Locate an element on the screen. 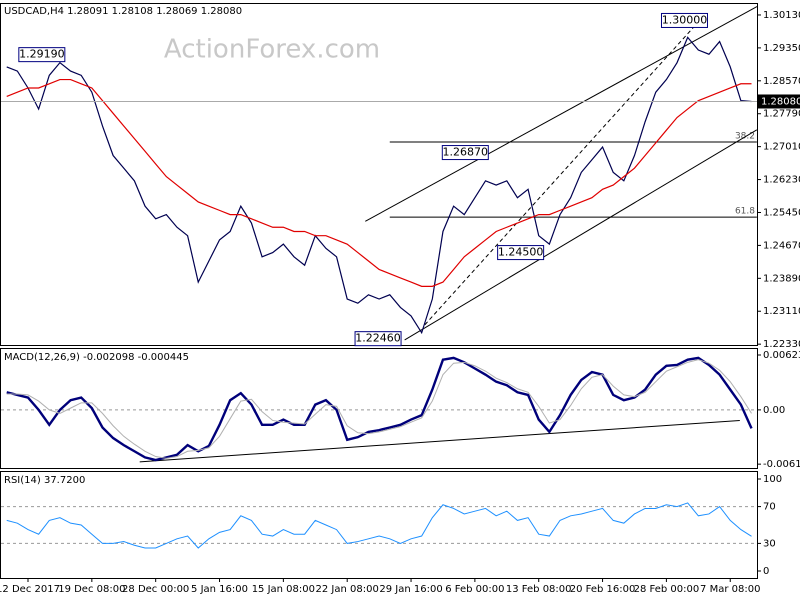 This screenshot has height=600, width=800. y-tick-label: 1.28570 is located at coordinates (781, 81).